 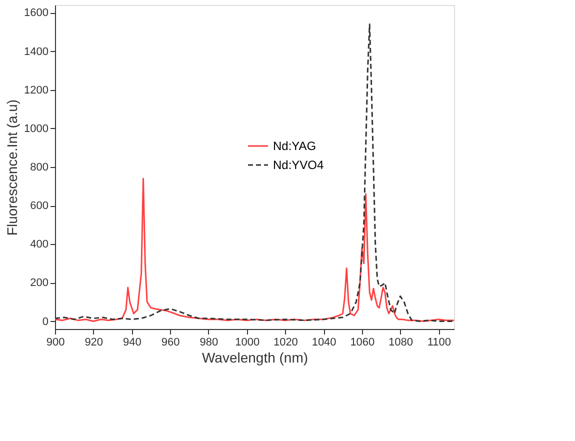 I want to click on x-tick-label: 900, so click(x=55, y=342).